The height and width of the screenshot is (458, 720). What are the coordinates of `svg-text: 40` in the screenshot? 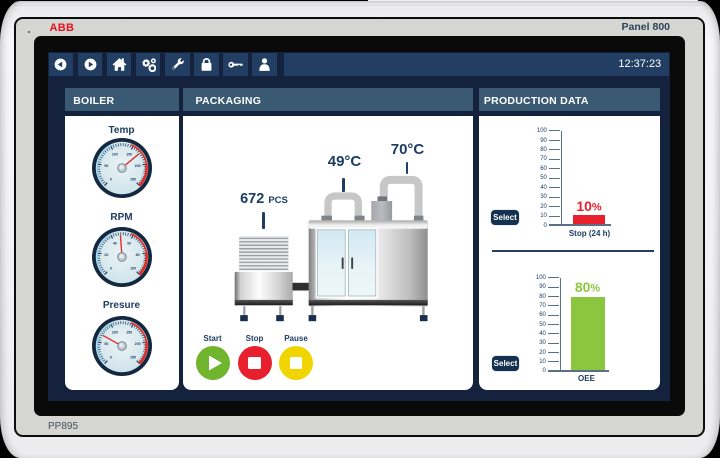 It's located at (114, 243).